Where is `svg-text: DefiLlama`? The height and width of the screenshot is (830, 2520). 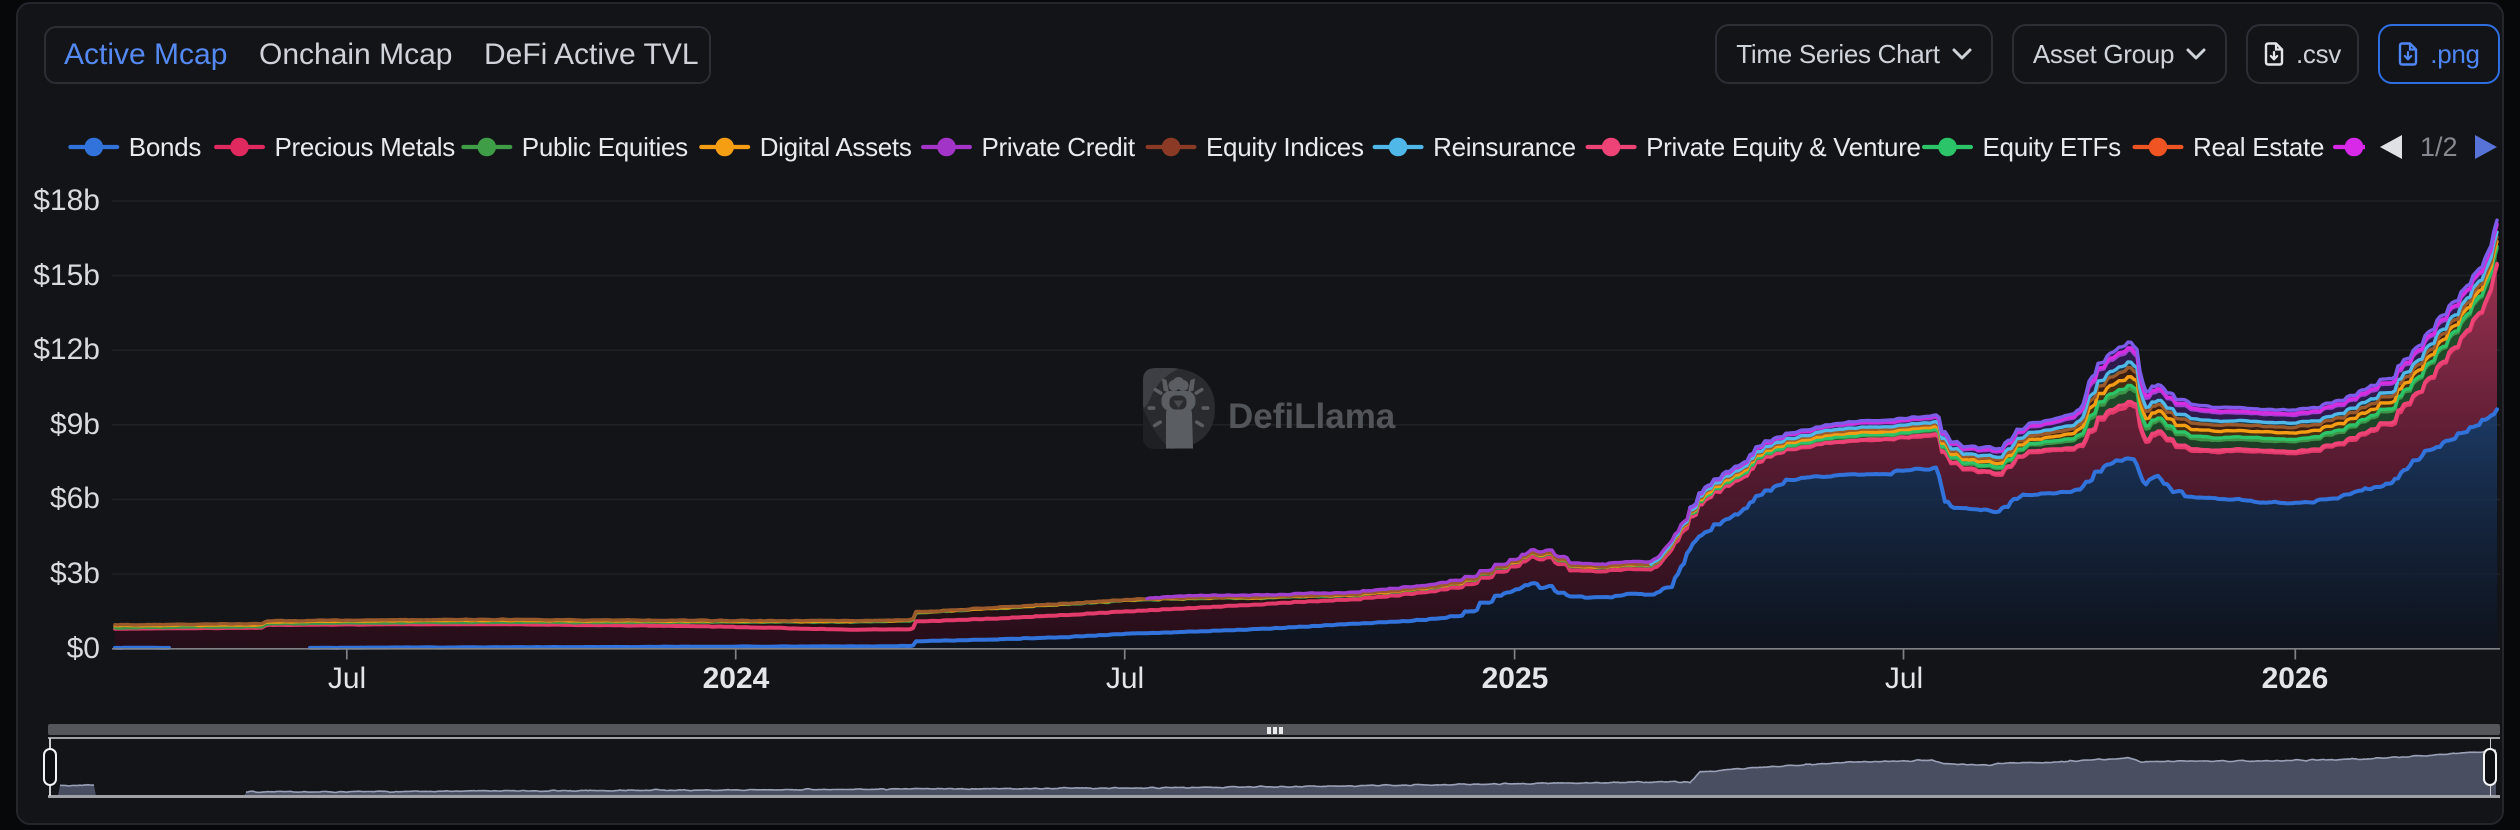 svg-text: DefiLlama is located at coordinates (1312, 416).